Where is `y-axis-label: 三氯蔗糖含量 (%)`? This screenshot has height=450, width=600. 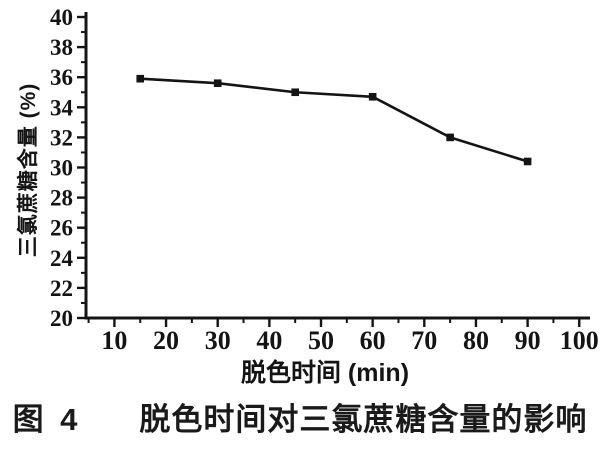
y-axis-label: 三氯蔗糖含量 (%) is located at coordinates (28, 170).